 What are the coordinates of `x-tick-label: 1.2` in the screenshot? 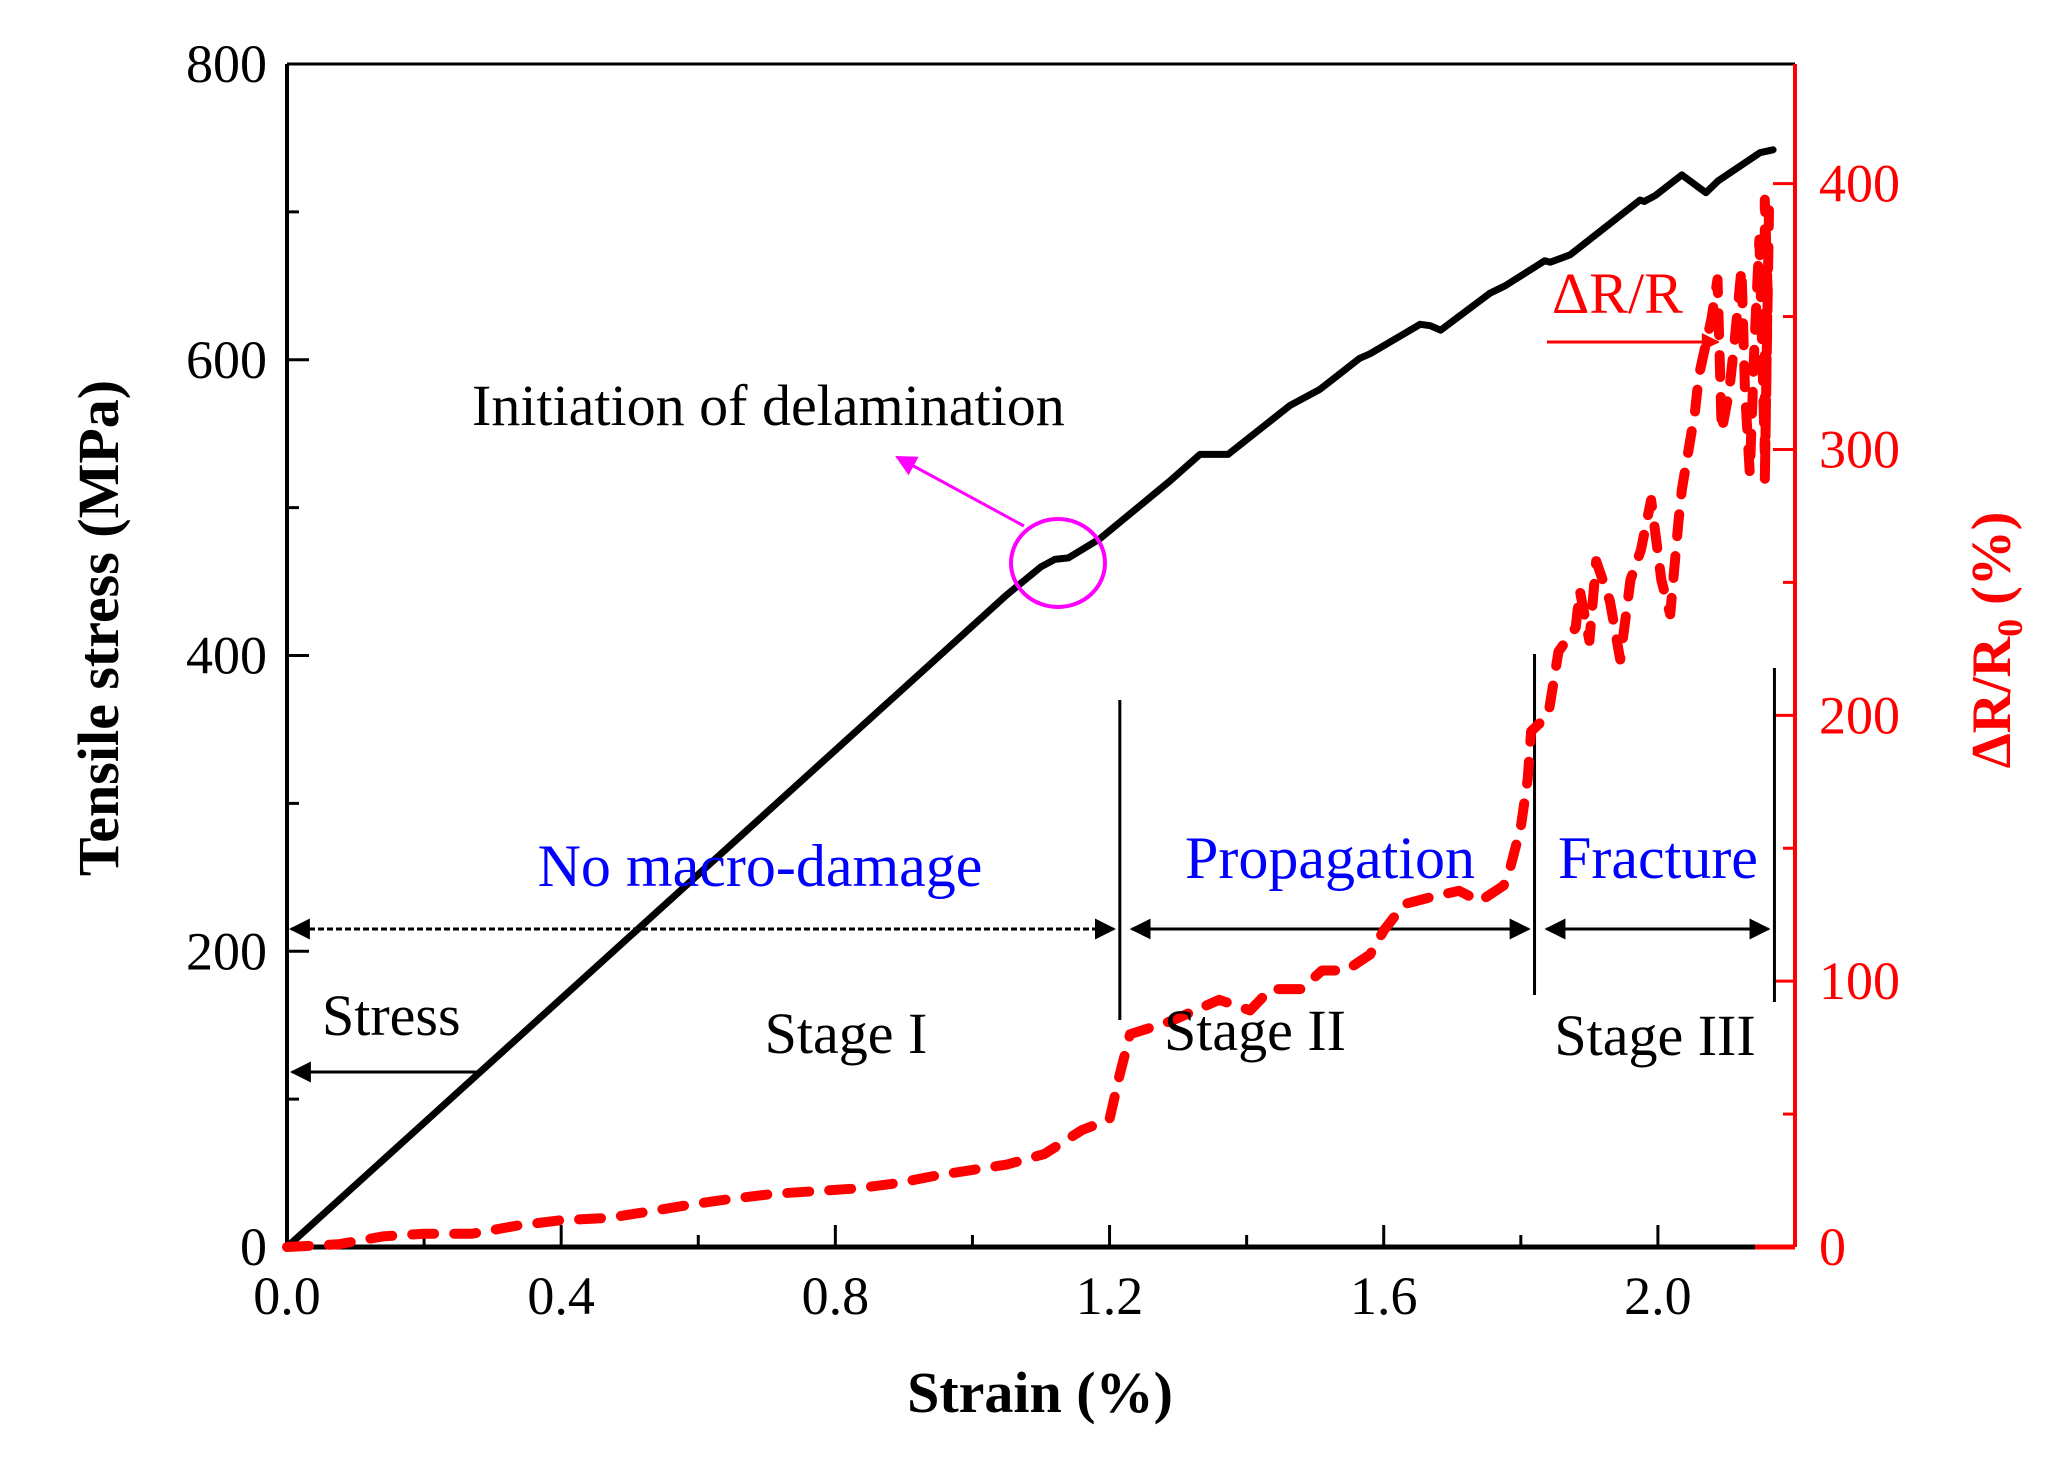 It's located at (1110, 1296).